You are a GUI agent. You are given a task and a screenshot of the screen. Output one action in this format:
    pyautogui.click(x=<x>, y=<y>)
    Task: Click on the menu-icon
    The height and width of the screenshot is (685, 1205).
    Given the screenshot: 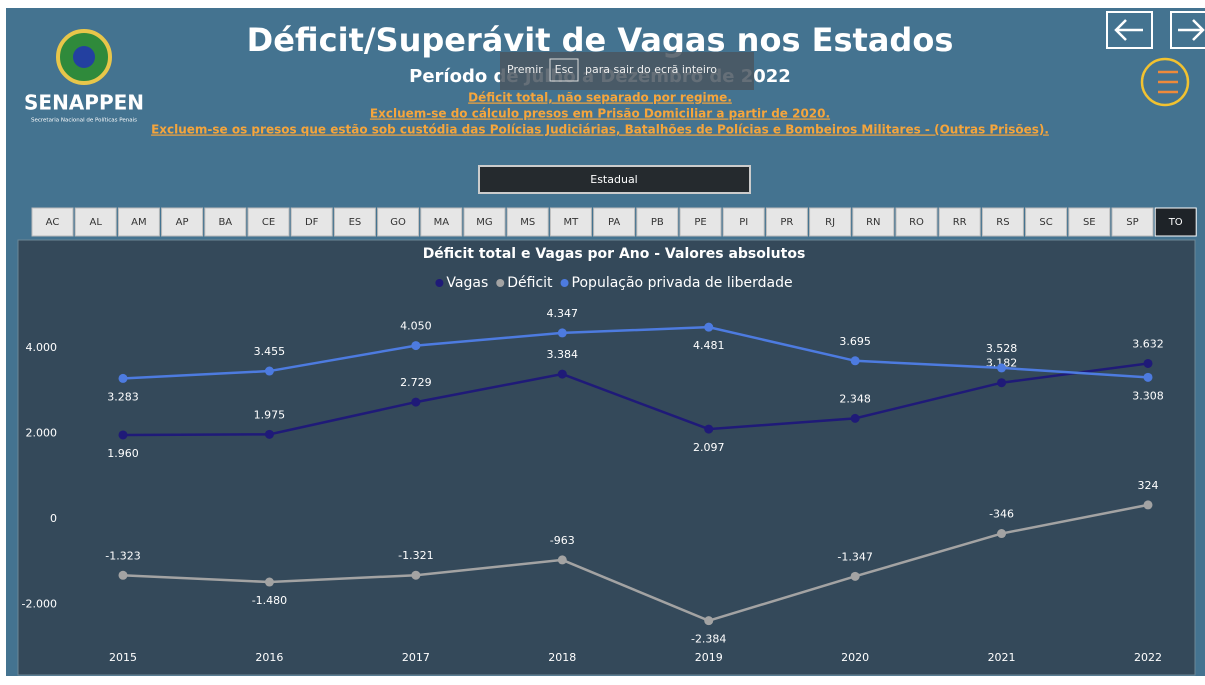 What is the action you would take?
    pyautogui.click(x=1165, y=82)
    